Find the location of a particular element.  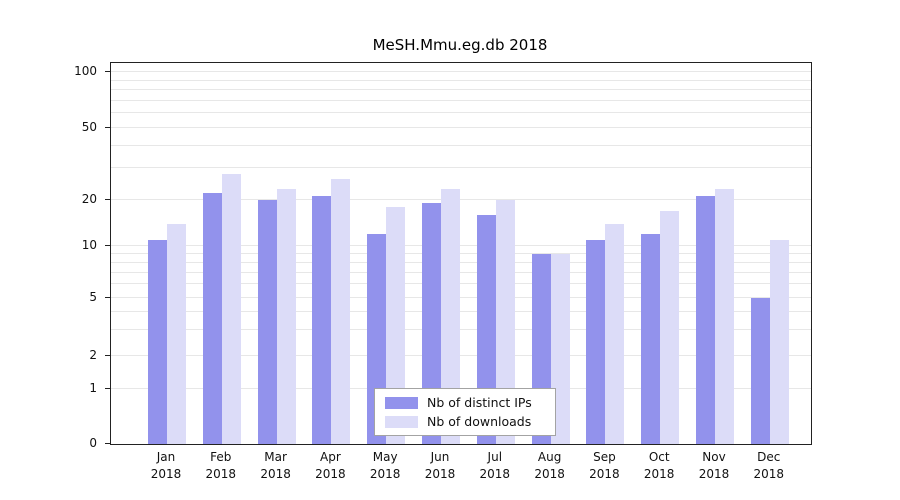

bar-downloads-oct is located at coordinates (670, 327).